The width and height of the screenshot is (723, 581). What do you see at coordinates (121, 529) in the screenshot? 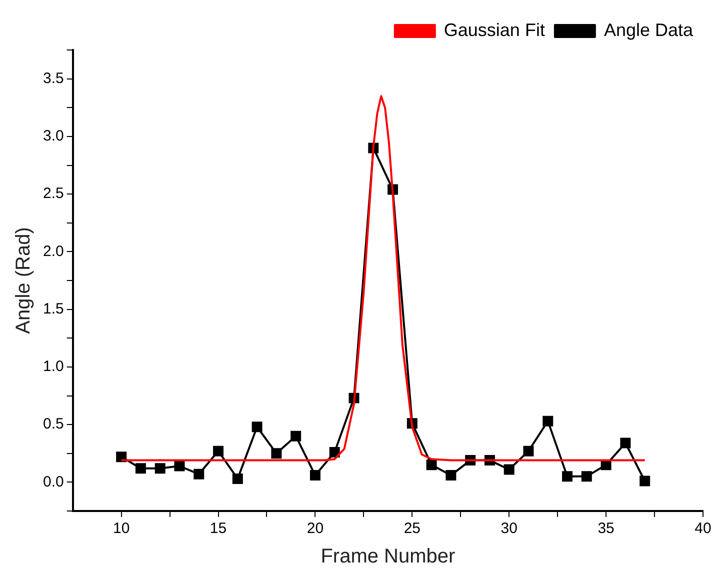
I see `x-tick-label: 10` at bounding box center [121, 529].